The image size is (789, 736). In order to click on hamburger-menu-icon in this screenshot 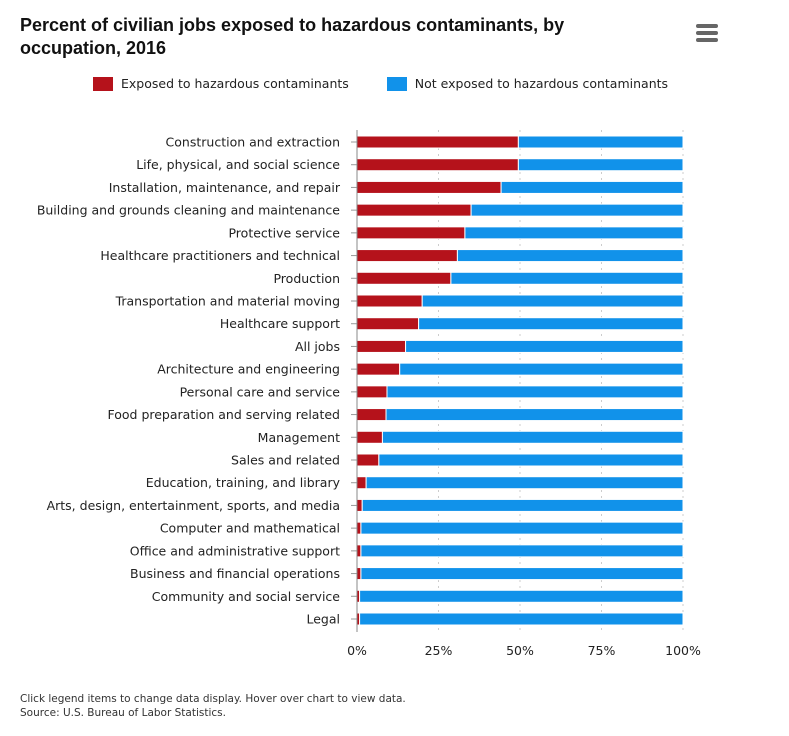, I will do `click(707, 33)`.